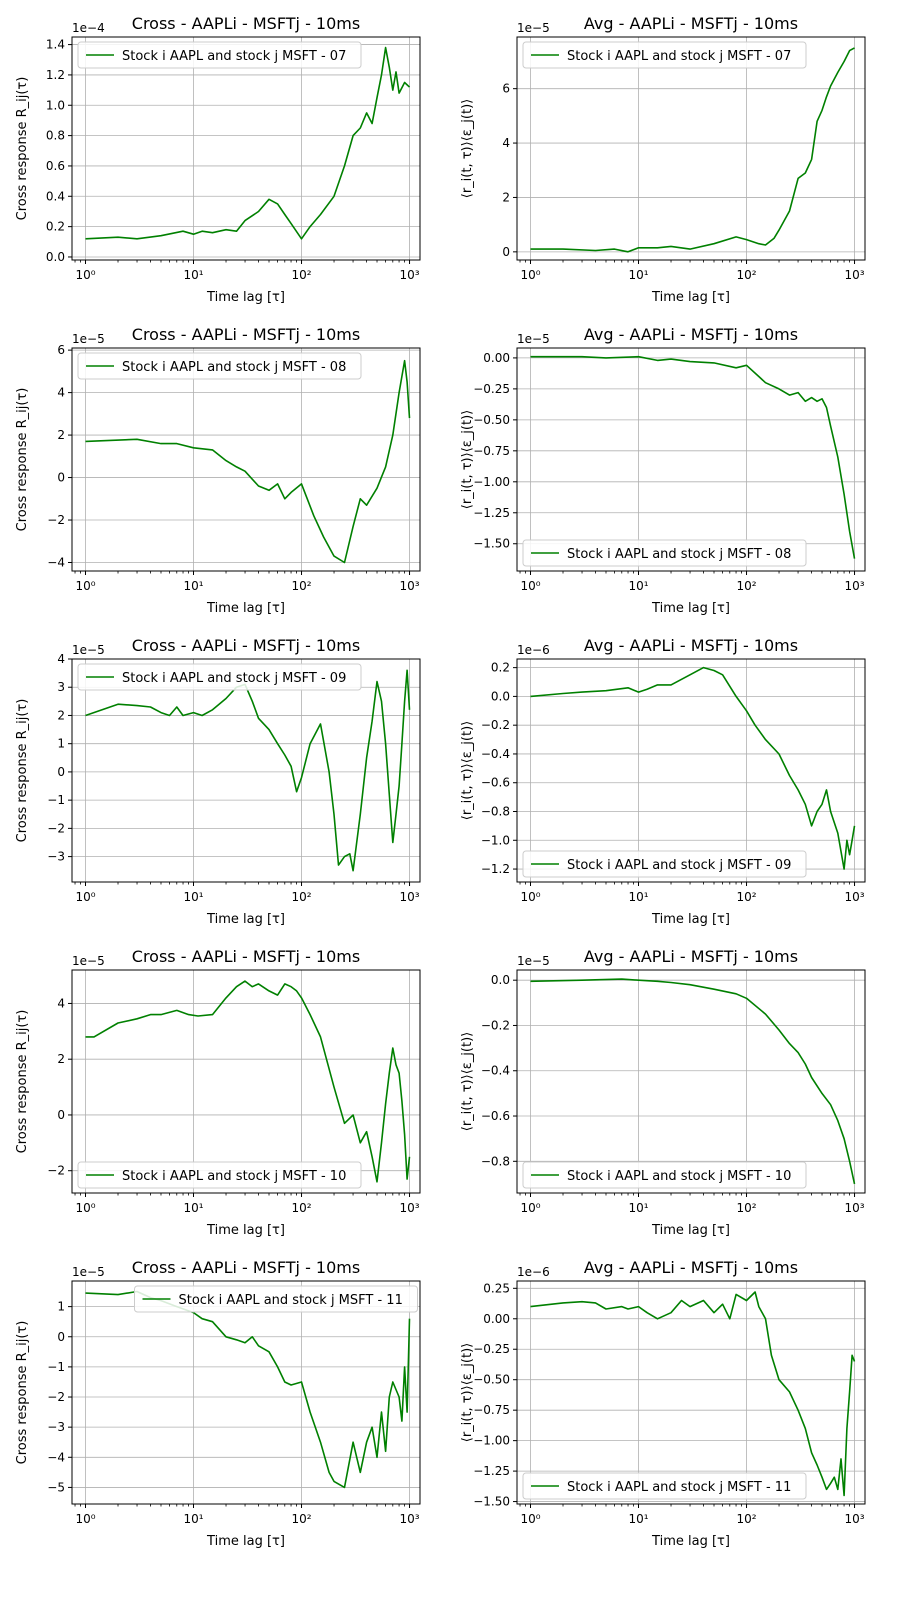 The image size is (900, 1600). Describe the element at coordinates (495, 754) in the screenshot. I see `y-tick-label: −0.4` at that location.